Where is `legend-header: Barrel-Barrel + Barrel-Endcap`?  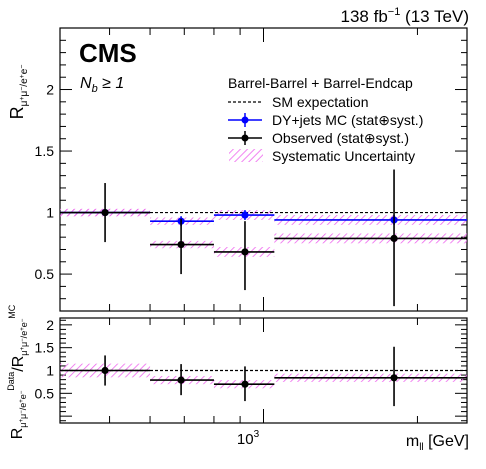 legend-header: Barrel-Barrel + Barrel-Endcap is located at coordinates (320, 83).